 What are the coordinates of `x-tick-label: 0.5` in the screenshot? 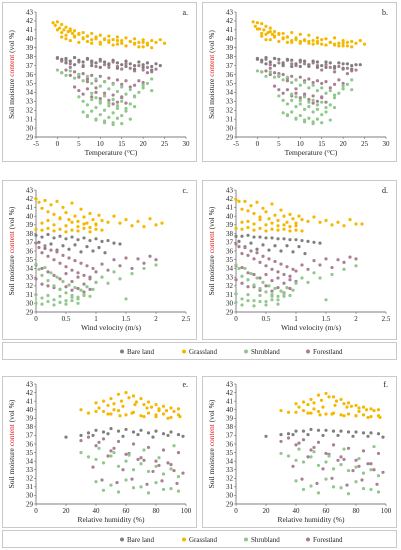 It's located at (266, 319).